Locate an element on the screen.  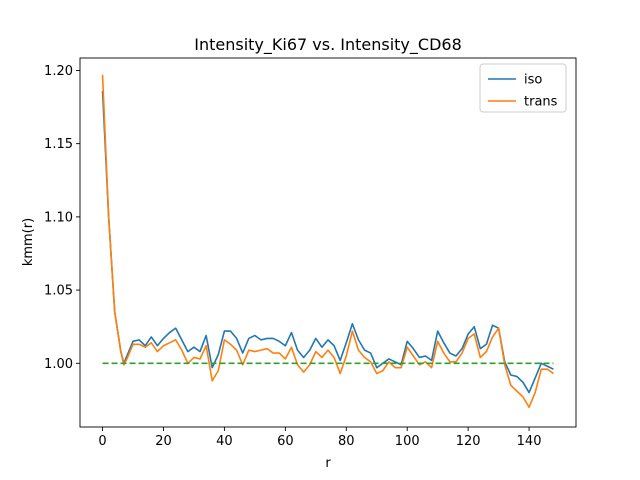
chart-title: Intensity_Ki67 vs. Intensity_CD68 is located at coordinates (328, 45).